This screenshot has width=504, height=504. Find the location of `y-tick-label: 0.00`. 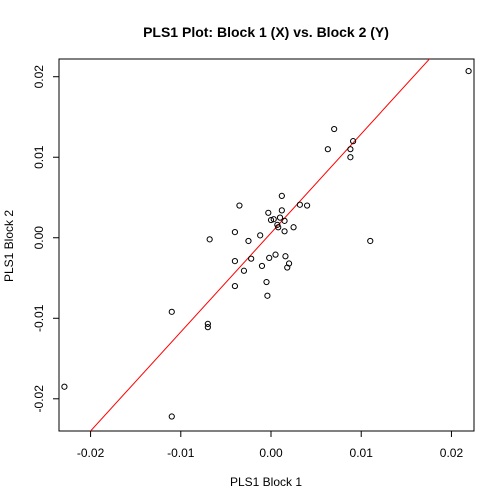

y-tick-label: 0.00 is located at coordinates (39, 238).